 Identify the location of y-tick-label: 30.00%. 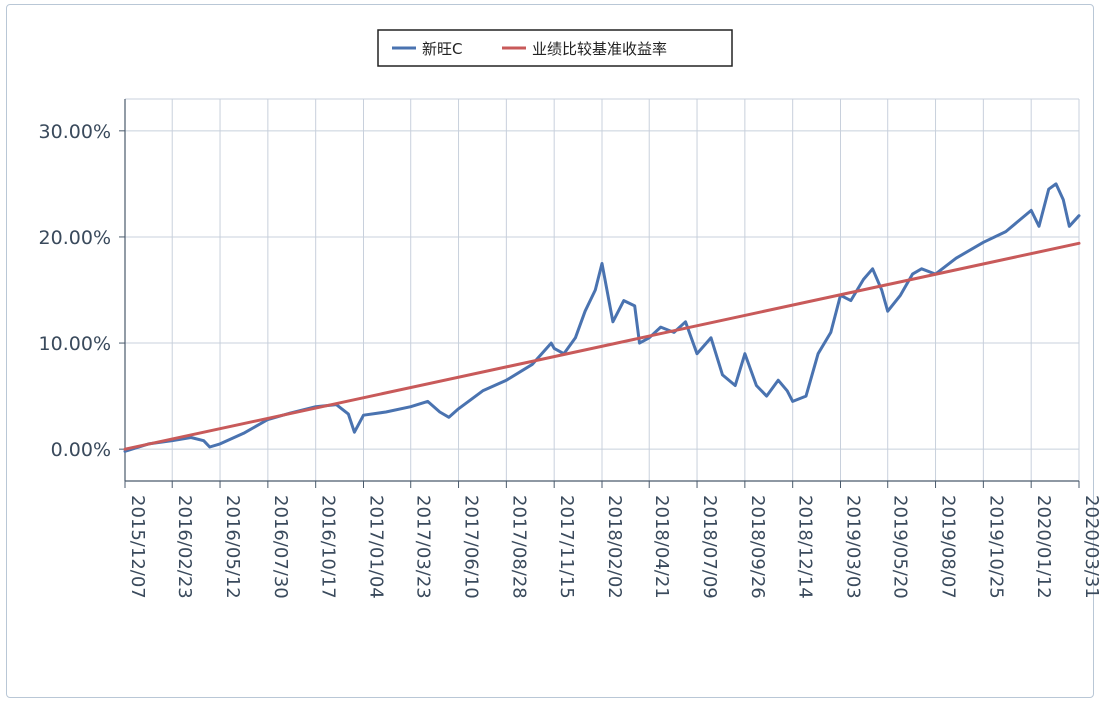
(75, 132).